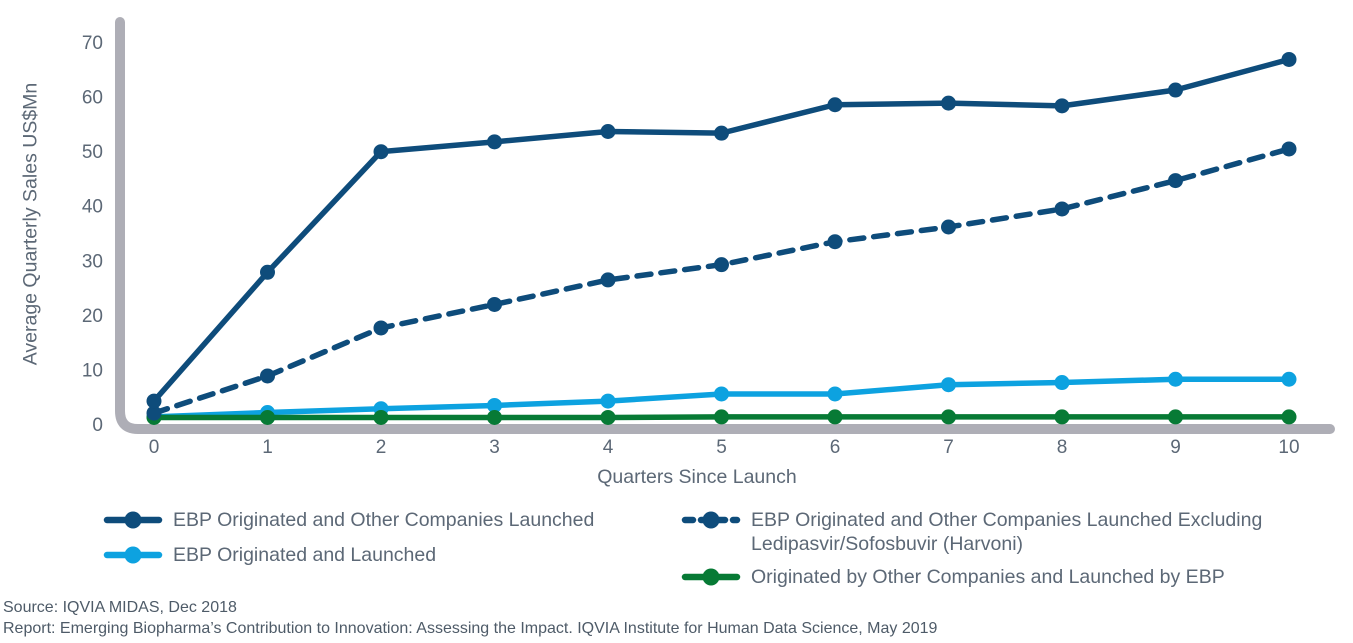 The width and height of the screenshot is (1353, 643). I want to click on legend-item-ebp-originated-and-launched: EBP Originated and Launched, so click(383, 555).